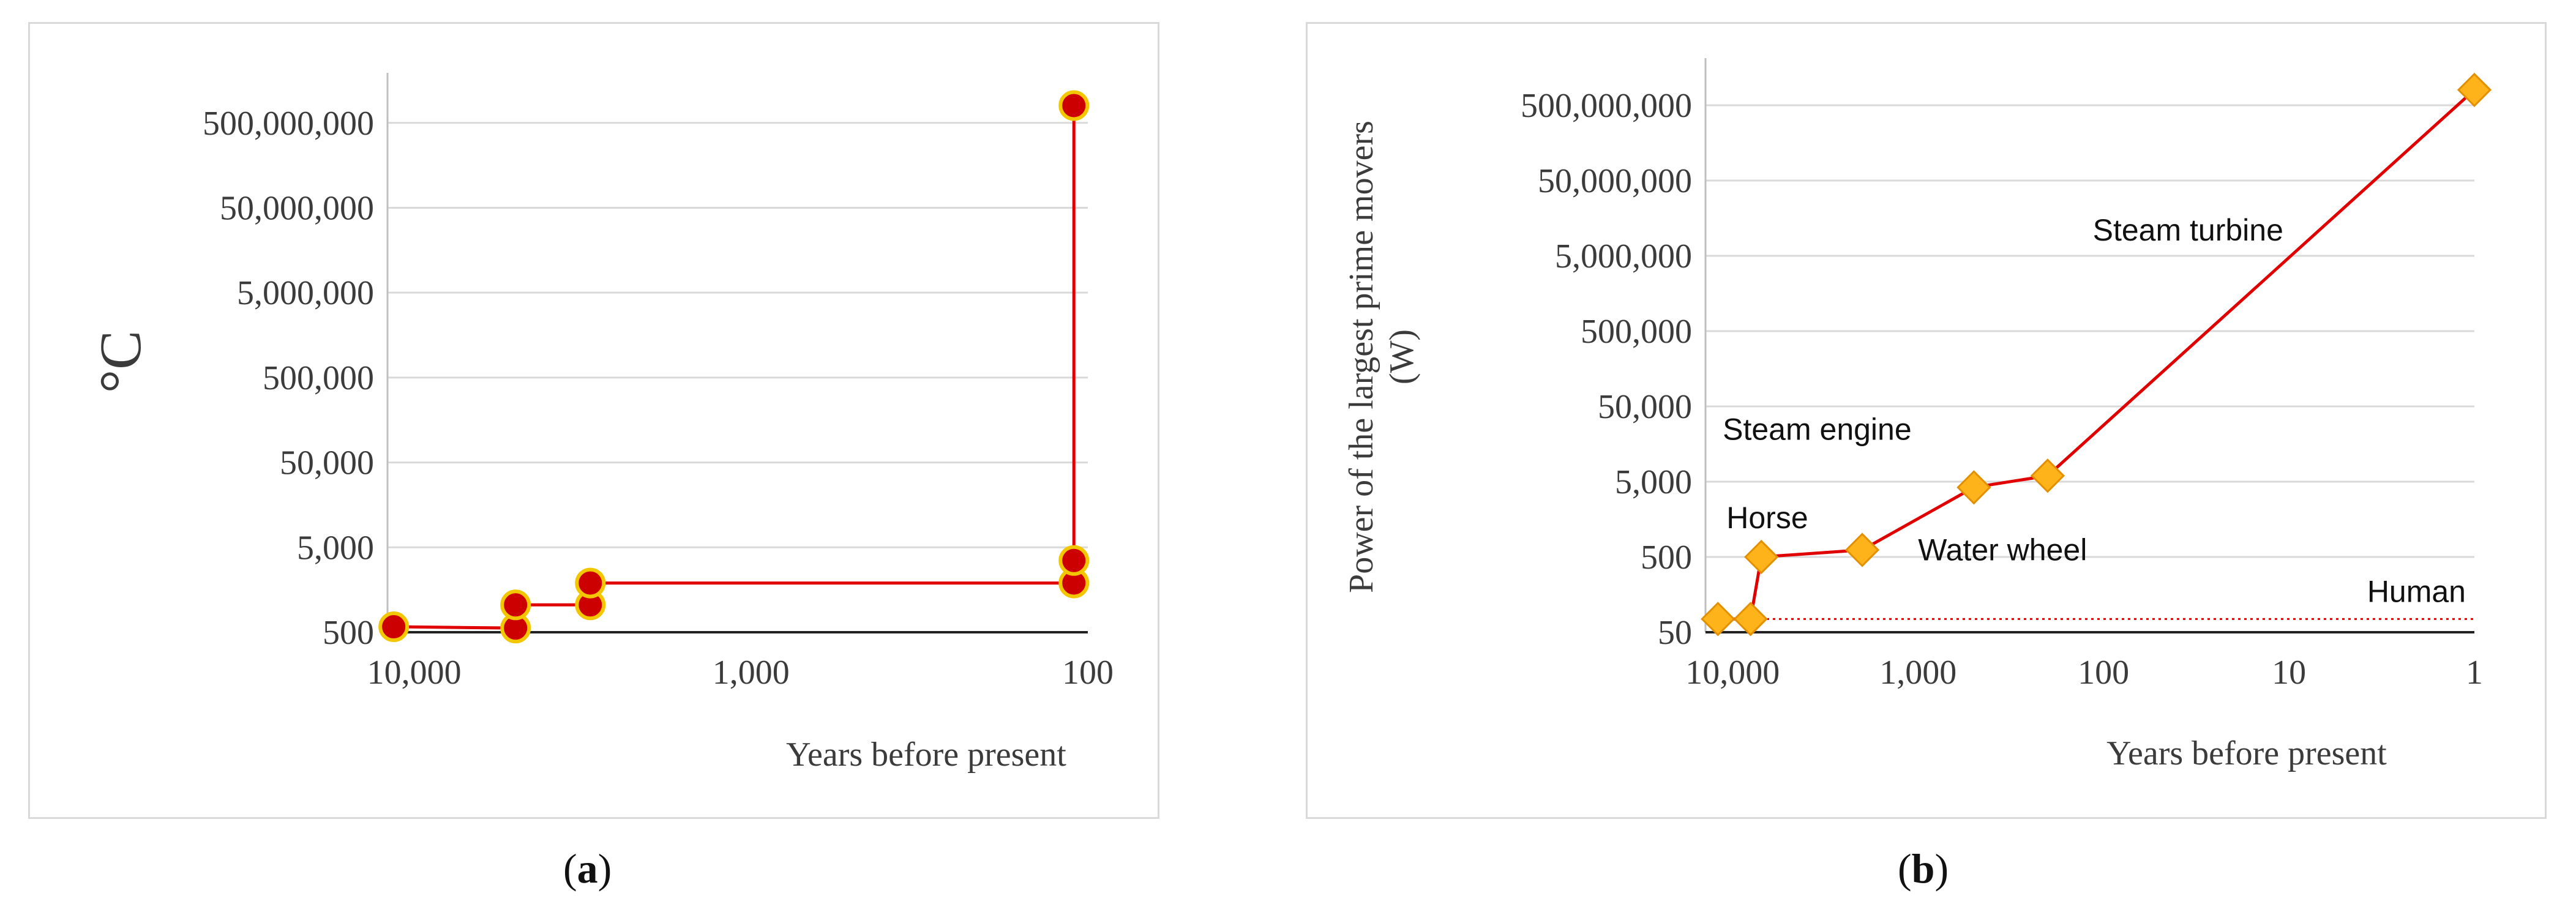  I want to click on subfigure-label-b: (b), so click(1924, 868).